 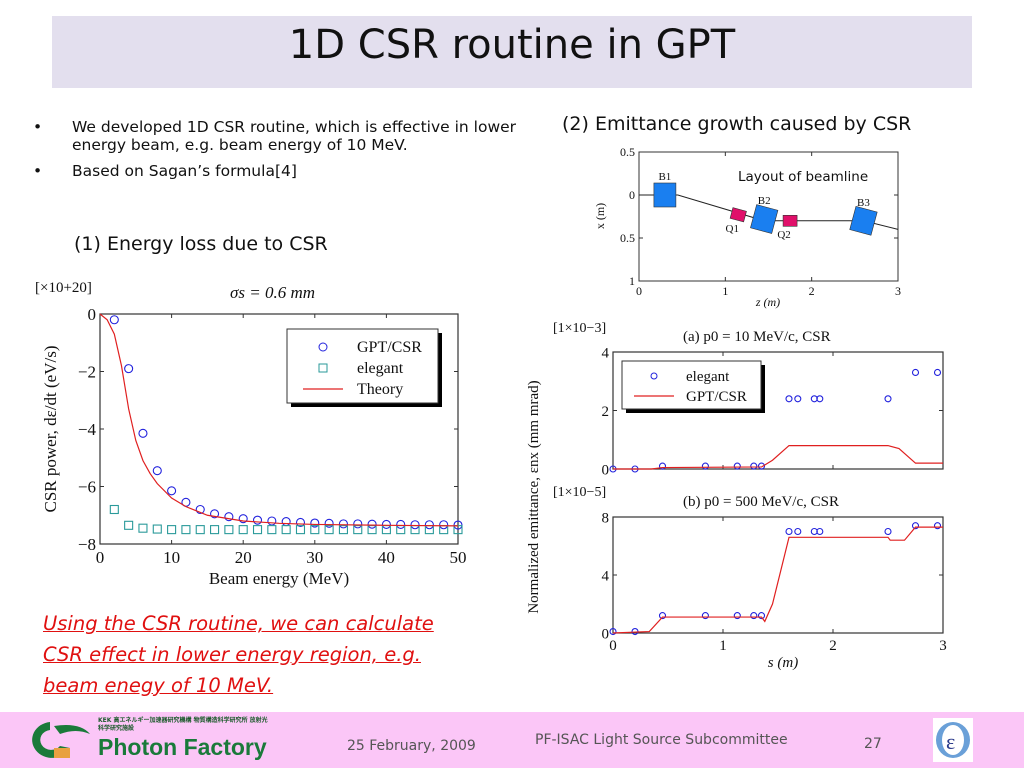 I want to click on scale-label: [1×10−5], so click(x=579, y=492).